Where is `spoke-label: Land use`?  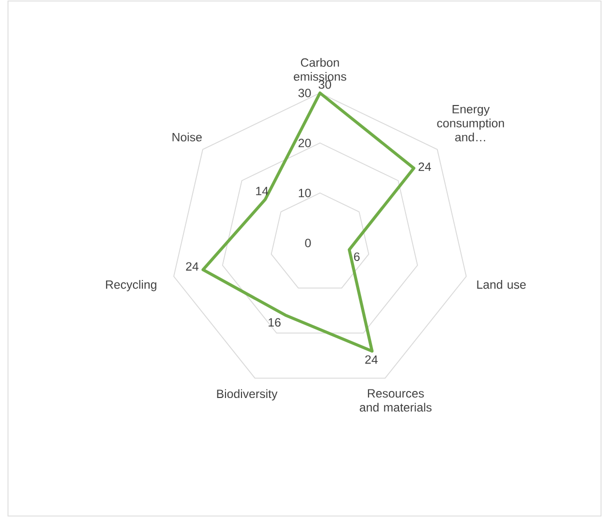
spoke-label: Land use is located at coordinates (501, 284).